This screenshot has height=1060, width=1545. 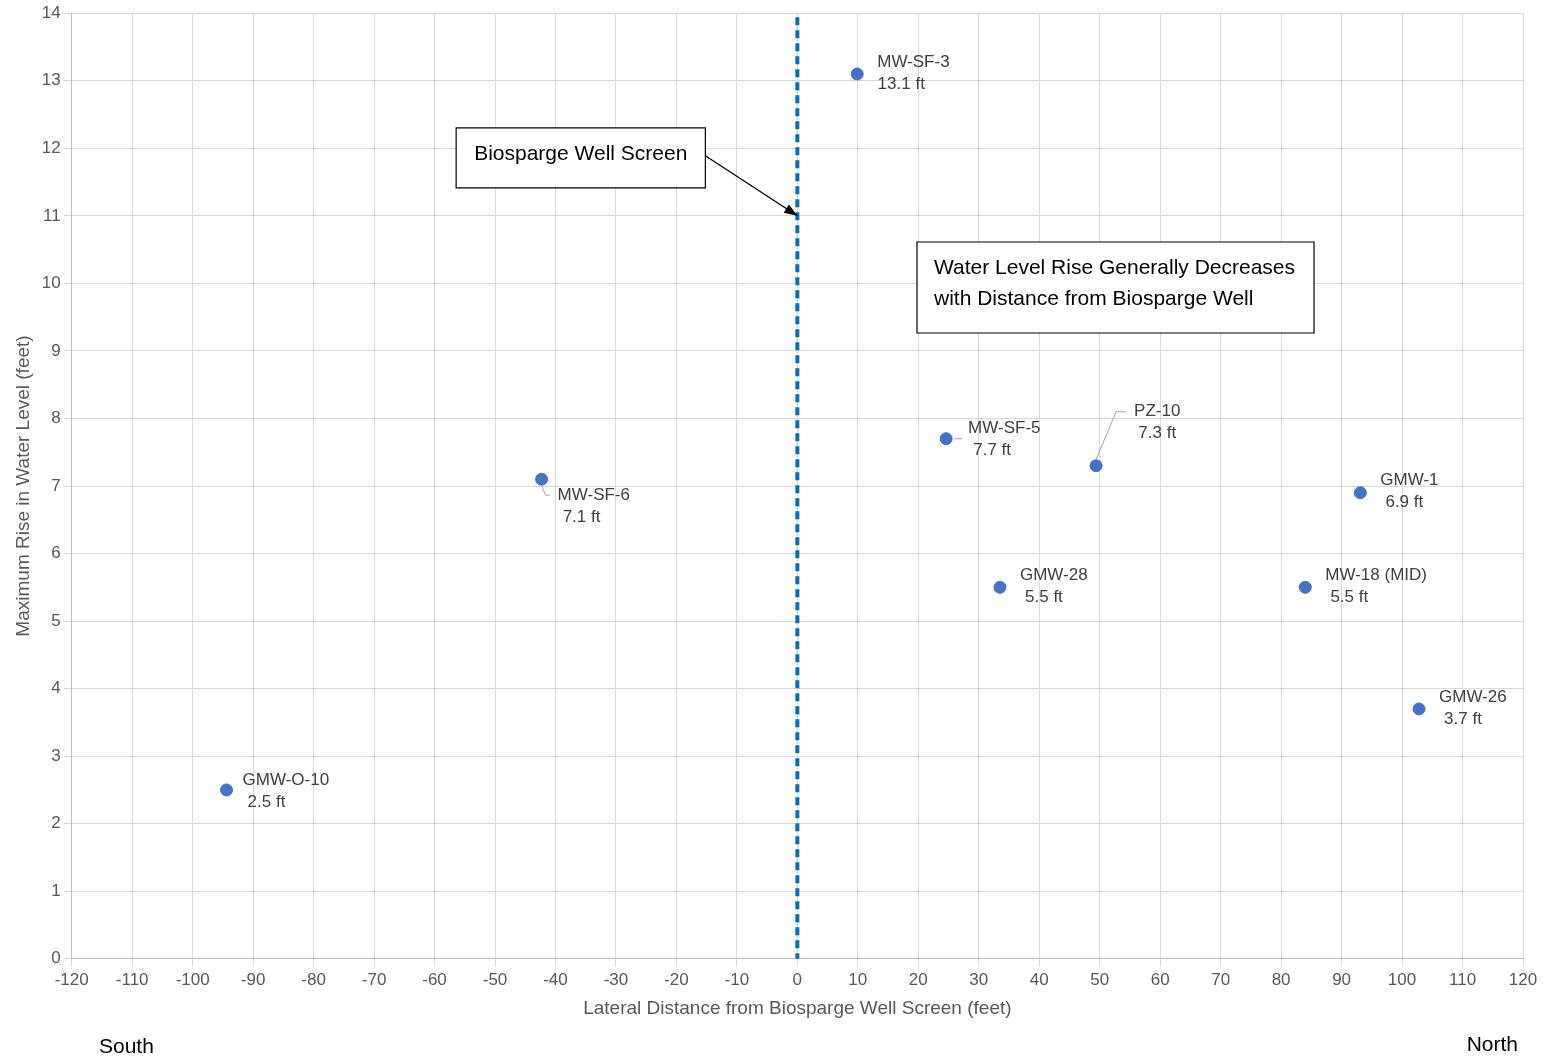 What do you see at coordinates (253, 979) in the screenshot?
I see `x-tick-label: -90` at bounding box center [253, 979].